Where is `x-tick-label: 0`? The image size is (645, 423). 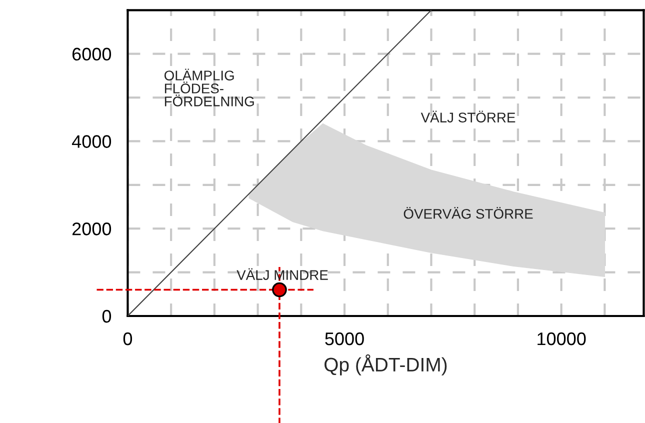
x-tick-label: 0 is located at coordinates (127, 339).